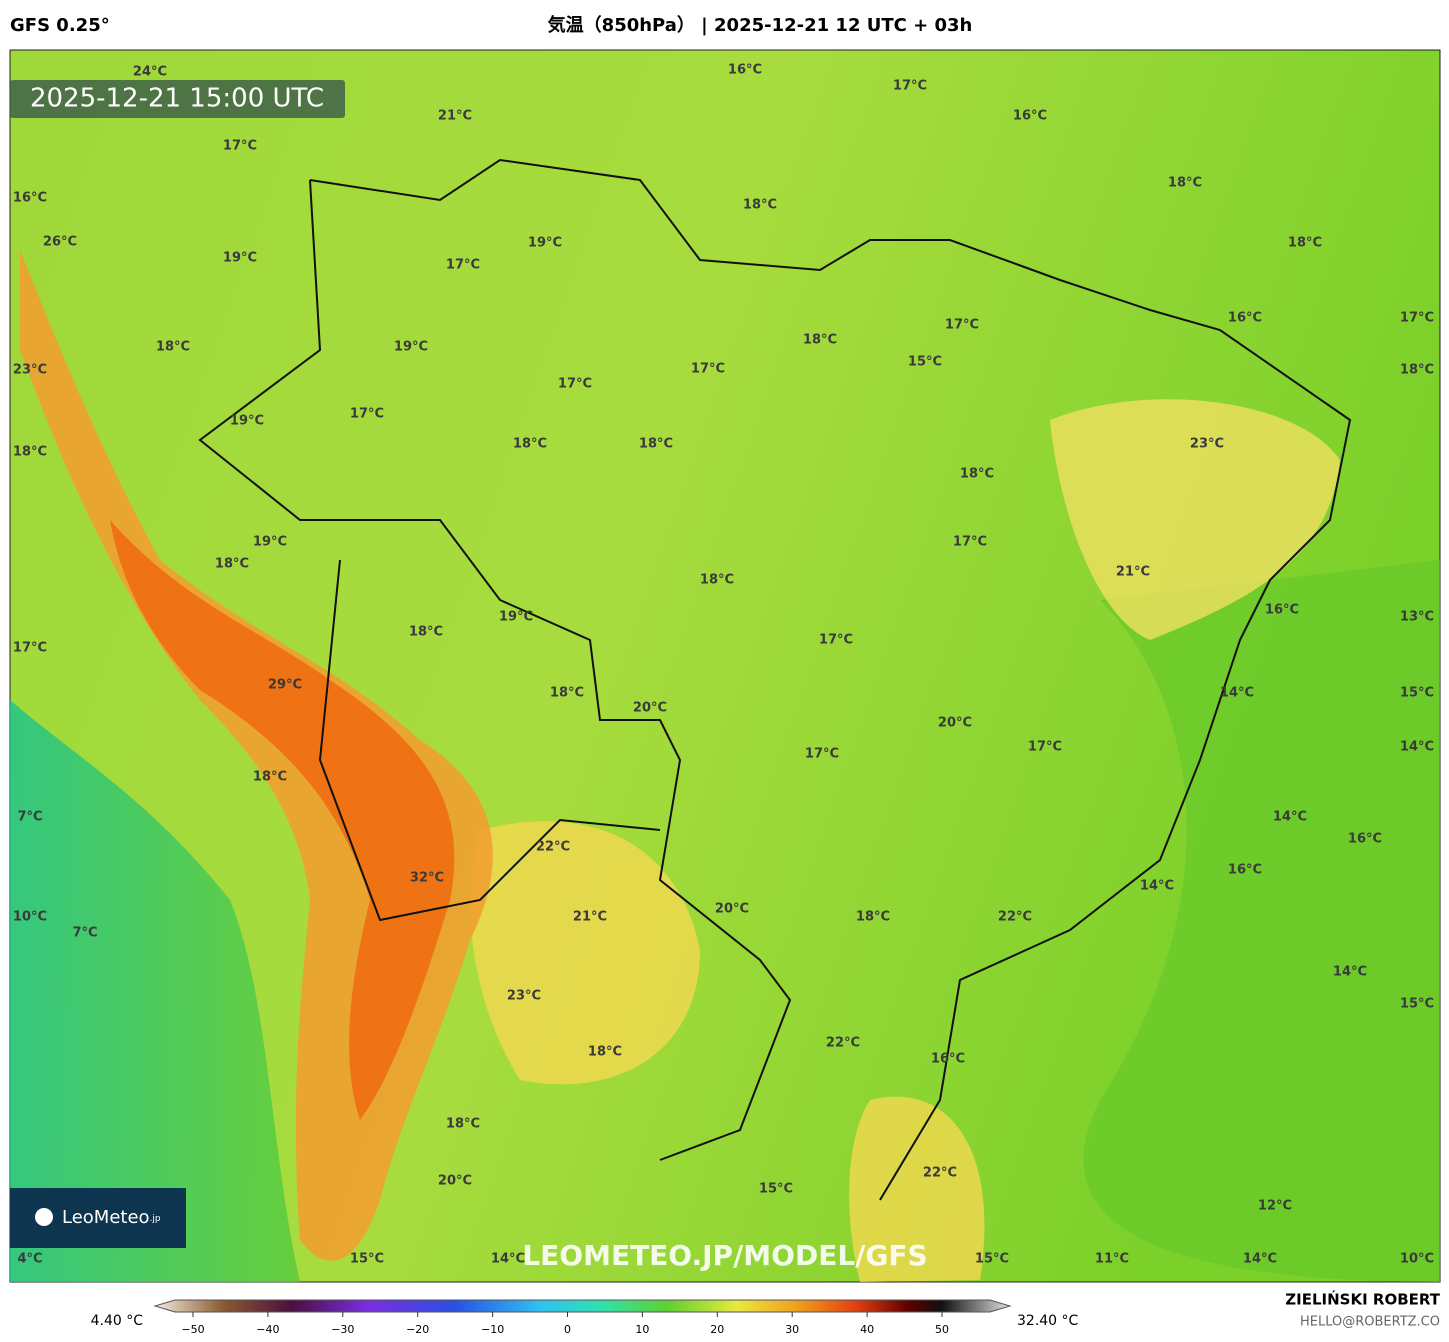 The width and height of the screenshot is (1449, 1342). Describe the element at coordinates (60, 242) in the screenshot. I see `temperature-label: 26°C` at that location.